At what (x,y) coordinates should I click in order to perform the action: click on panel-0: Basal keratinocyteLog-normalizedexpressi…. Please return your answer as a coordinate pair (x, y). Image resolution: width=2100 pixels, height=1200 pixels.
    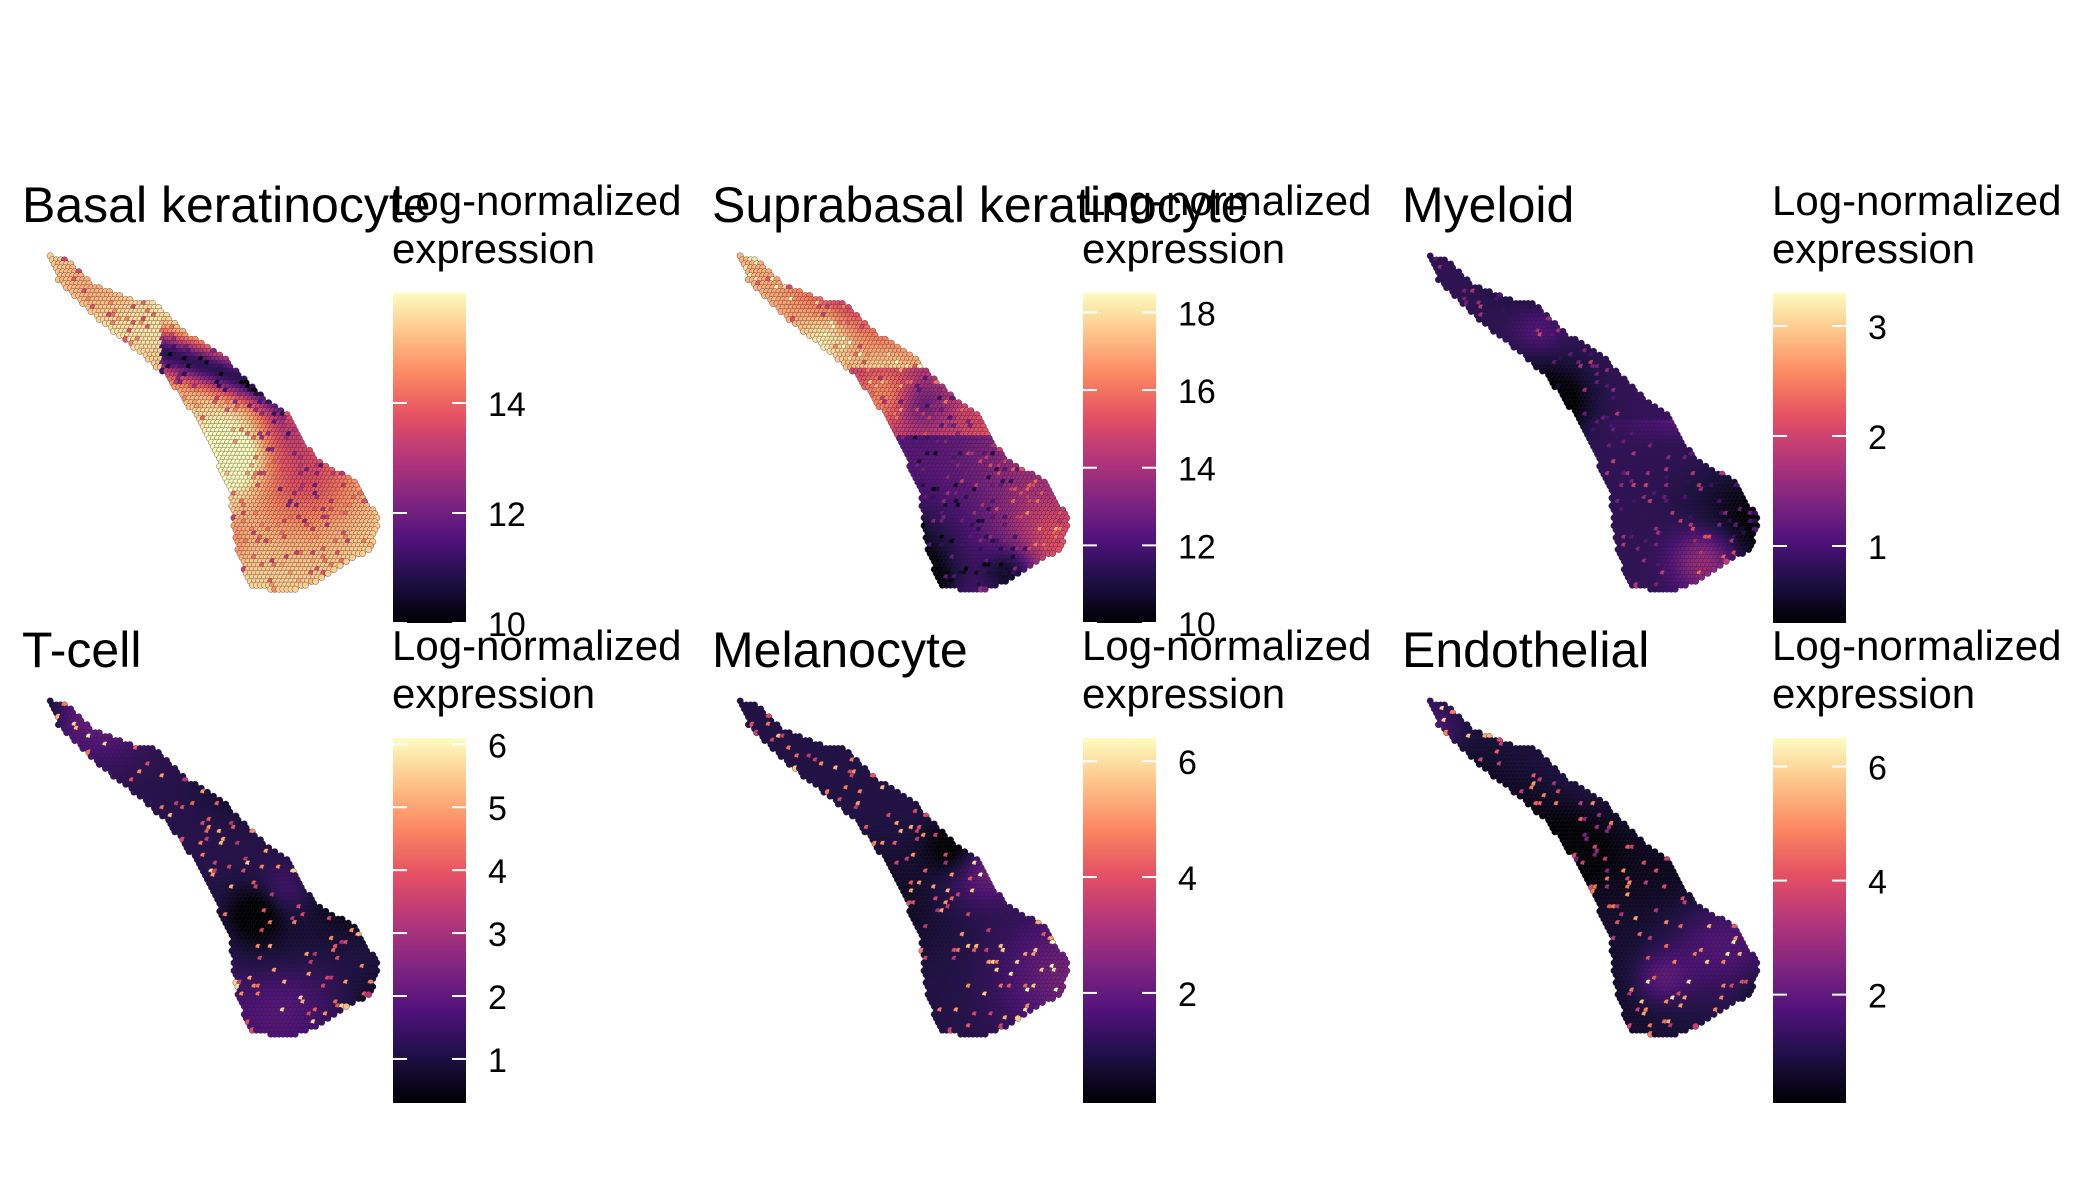
    Looking at the image, I should click on (352, 410).